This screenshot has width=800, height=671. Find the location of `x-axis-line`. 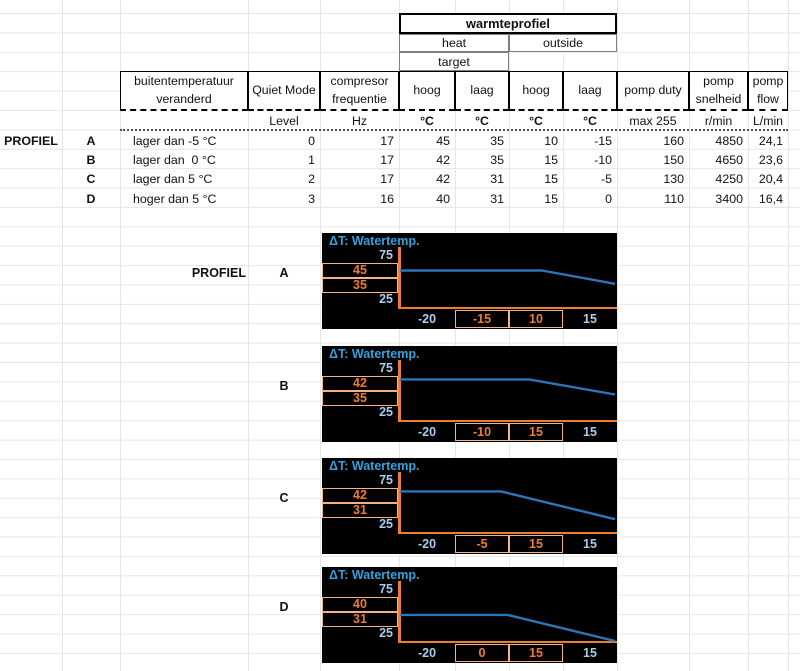

x-axis-line is located at coordinates (507, 532).